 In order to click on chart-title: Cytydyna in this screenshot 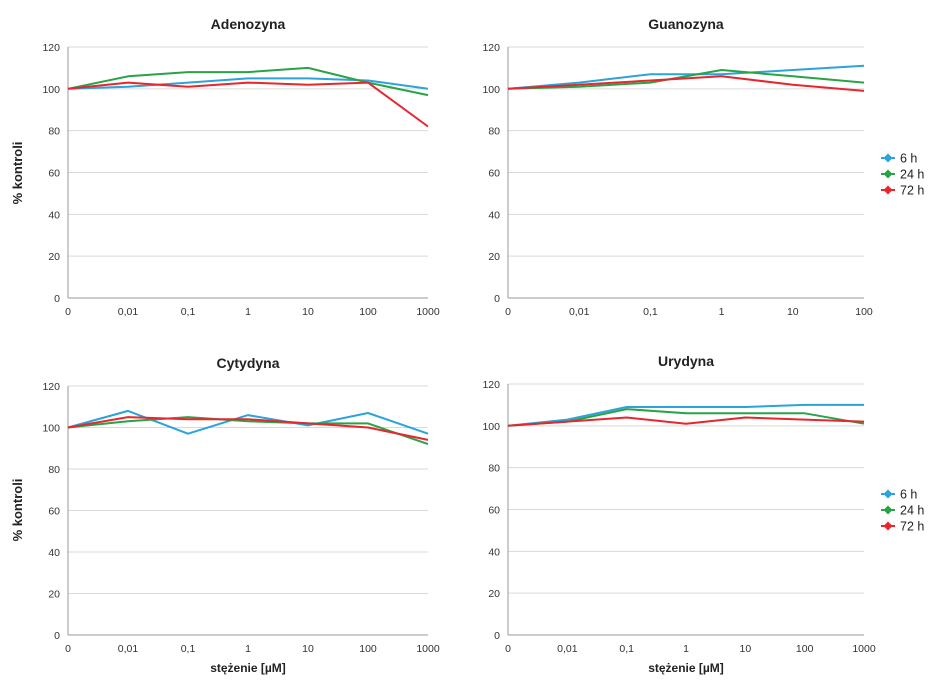, I will do `click(247, 363)`.